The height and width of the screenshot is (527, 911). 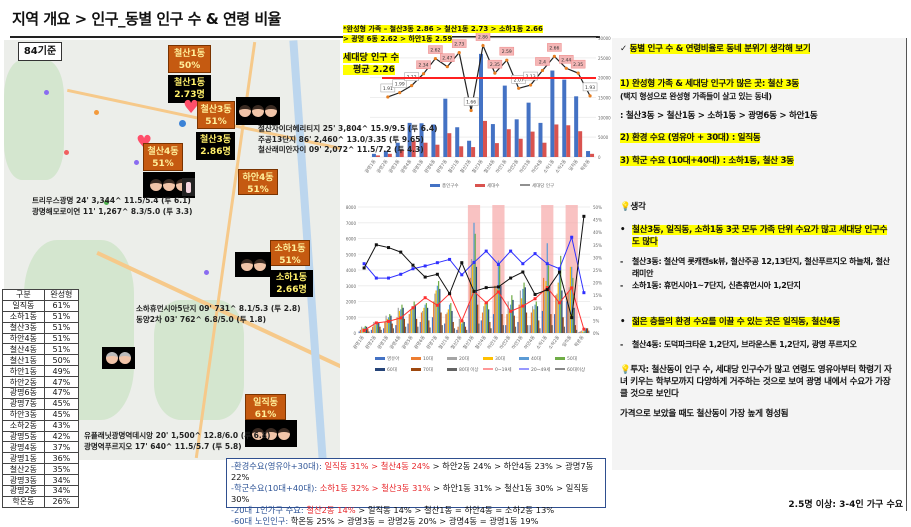 I want to click on x-tick-label: 광명1동, so click(x=358, y=342).